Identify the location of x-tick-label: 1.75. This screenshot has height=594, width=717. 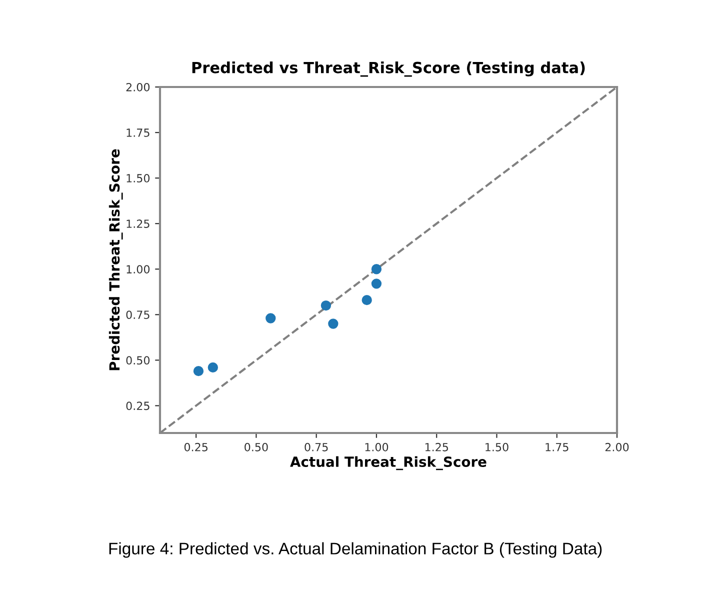
(557, 447).